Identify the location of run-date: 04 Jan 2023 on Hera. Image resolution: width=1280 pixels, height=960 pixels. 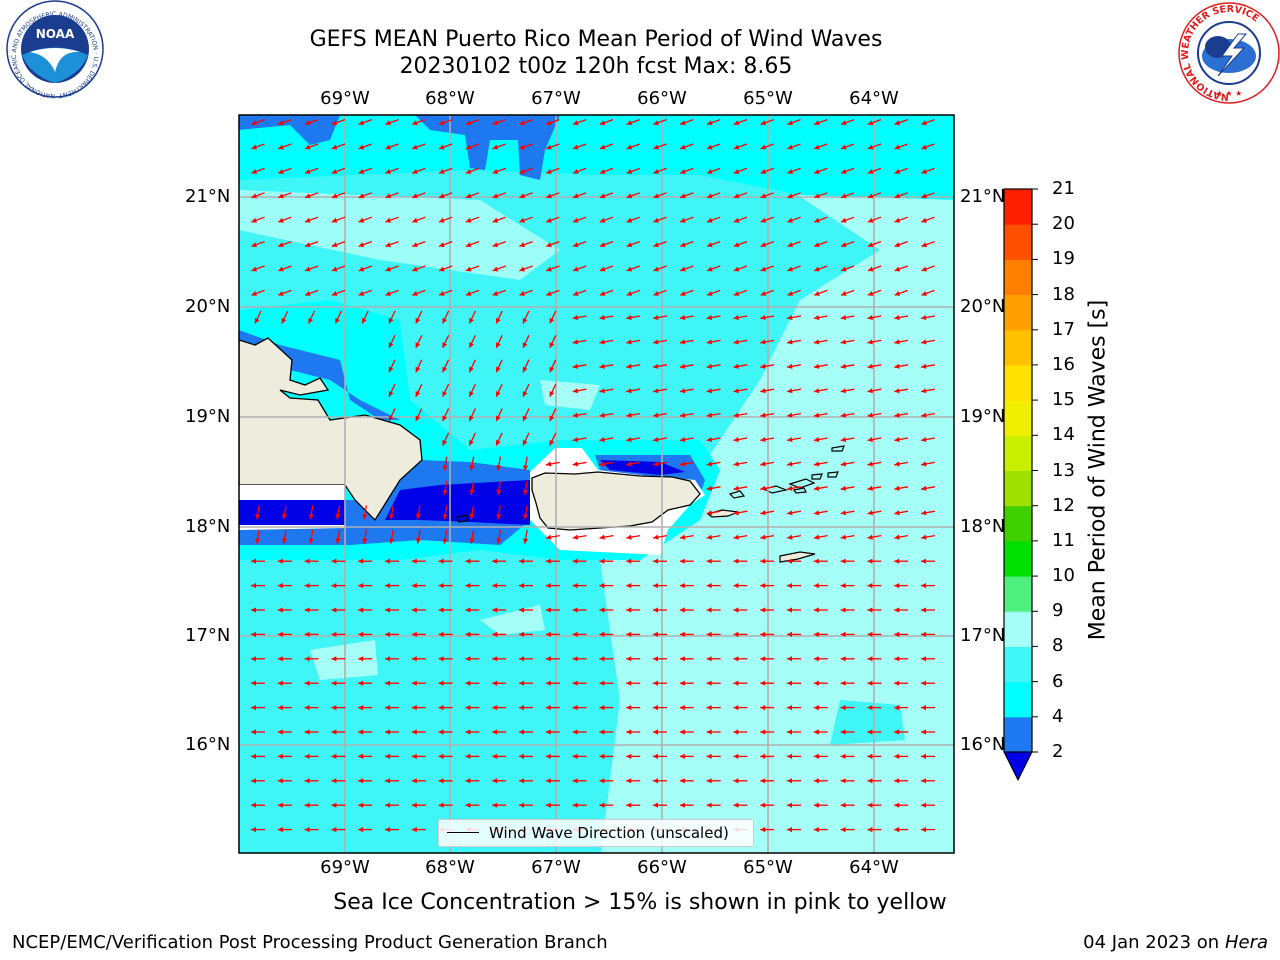
(1175, 942).